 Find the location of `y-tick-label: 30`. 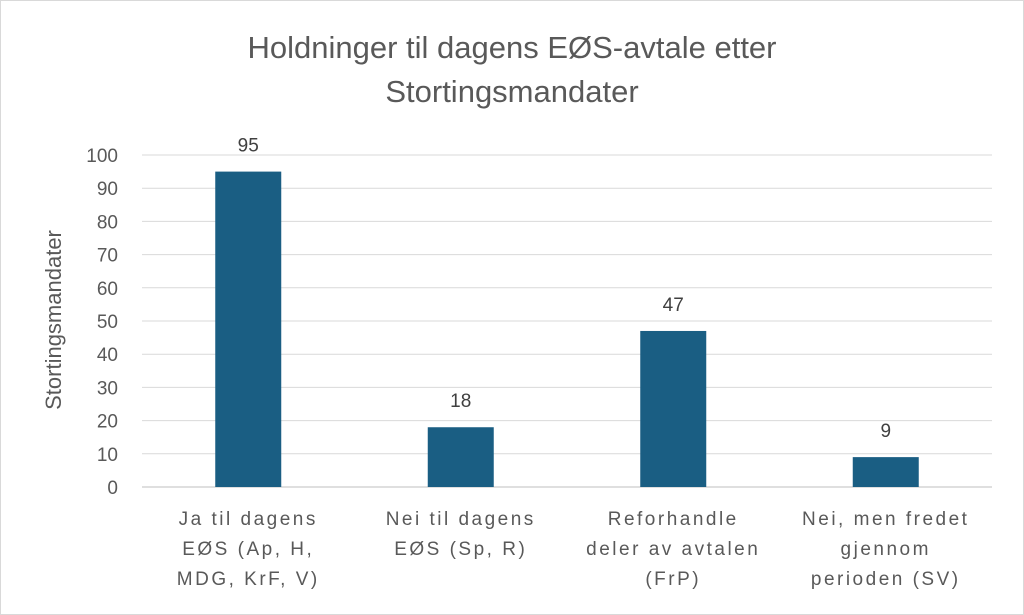

y-tick-label: 30 is located at coordinates (107, 388).